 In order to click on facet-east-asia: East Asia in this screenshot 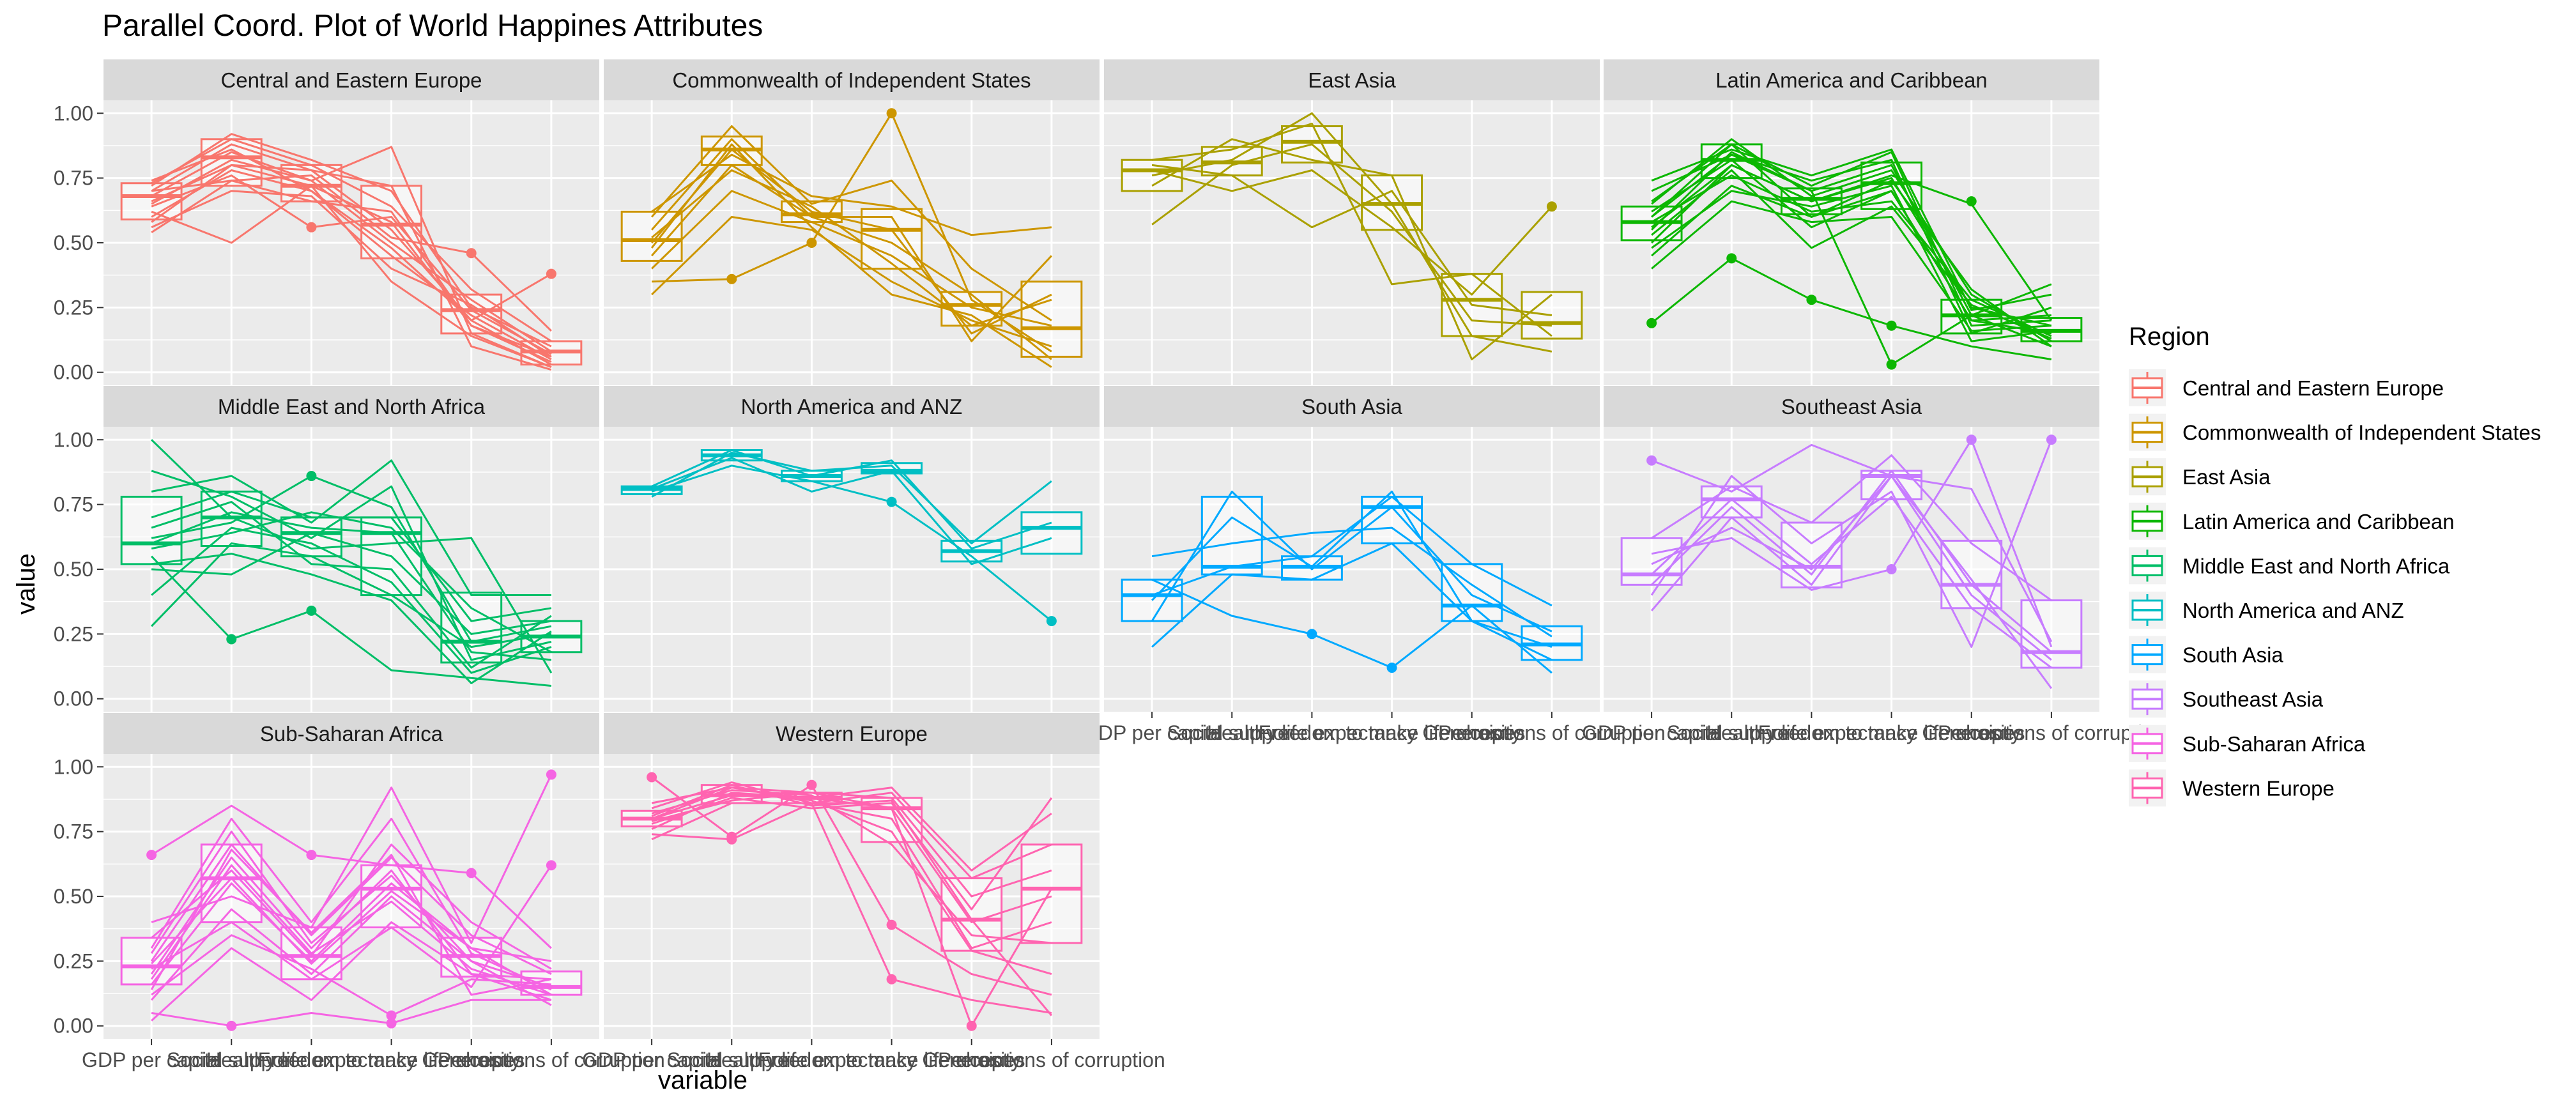, I will do `click(1352, 222)`.